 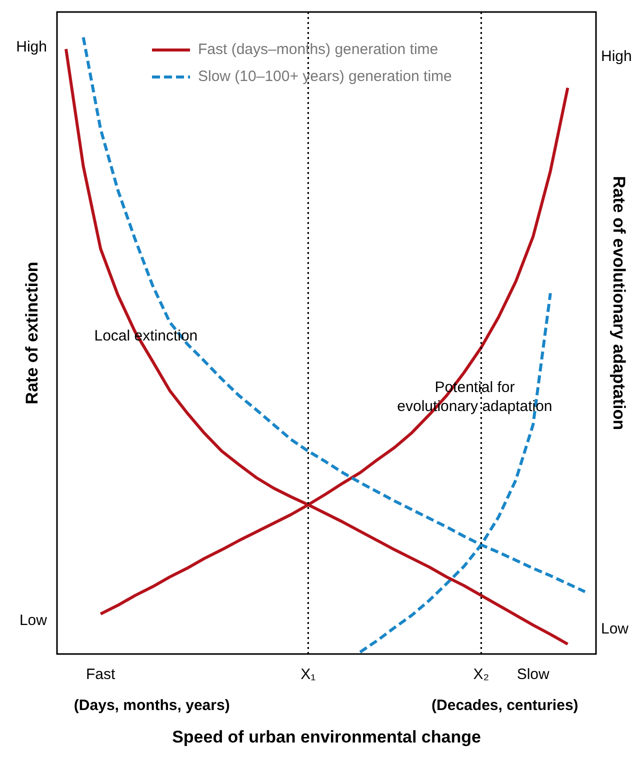 What do you see at coordinates (318, 49) in the screenshot?
I see `legend-label: Fast (days–months) generation time` at bounding box center [318, 49].